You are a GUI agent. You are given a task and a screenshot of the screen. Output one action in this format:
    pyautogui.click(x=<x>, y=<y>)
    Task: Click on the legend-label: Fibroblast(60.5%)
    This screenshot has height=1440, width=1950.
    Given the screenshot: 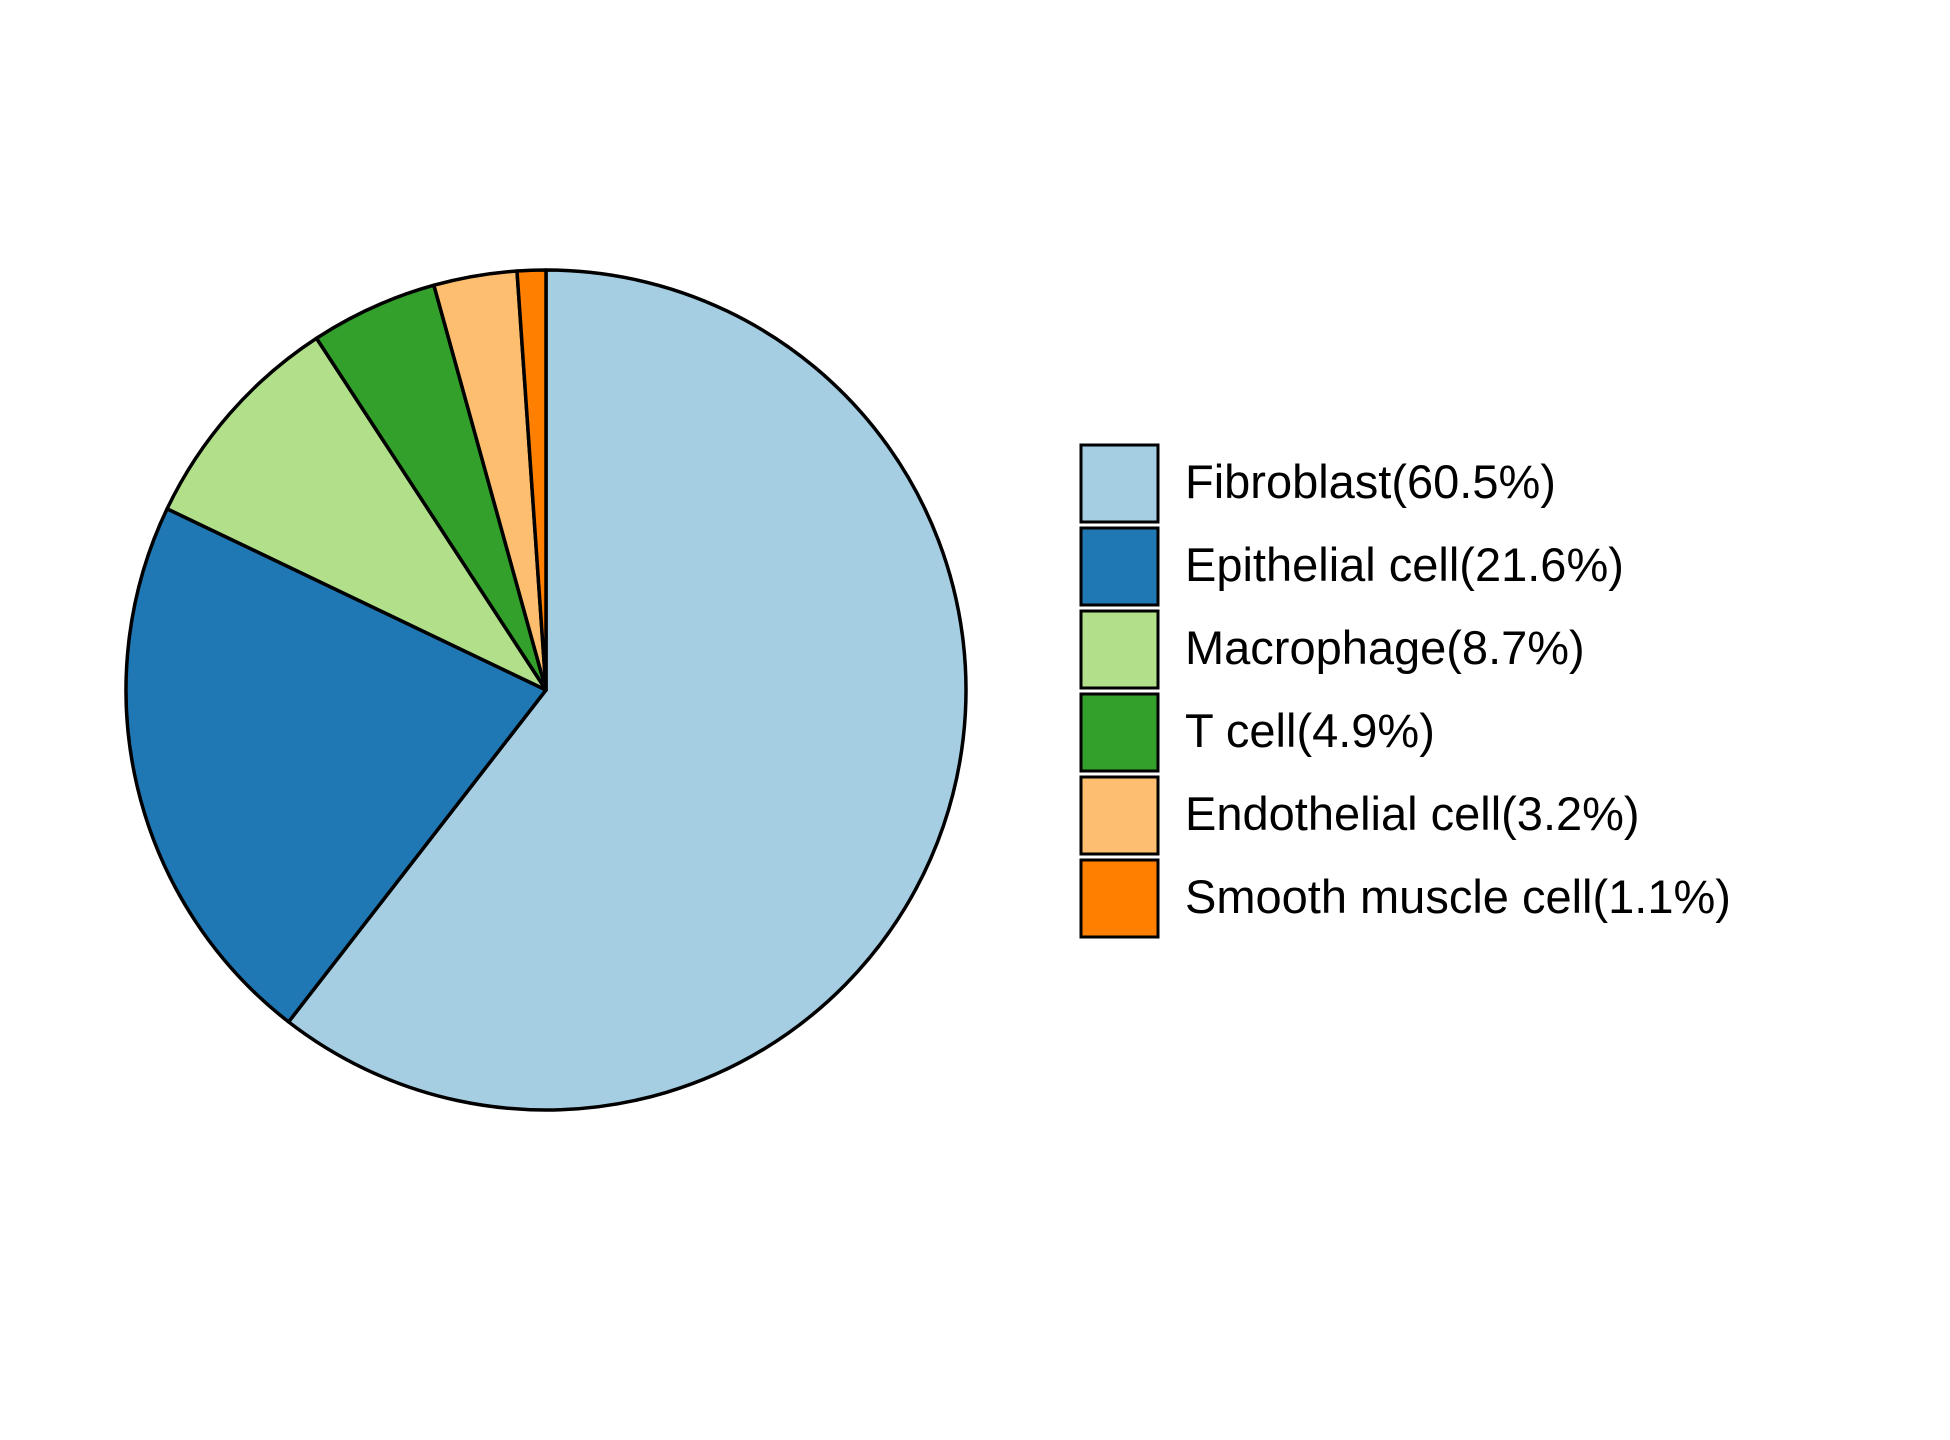 What is the action you would take?
    pyautogui.click(x=1370, y=481)
    